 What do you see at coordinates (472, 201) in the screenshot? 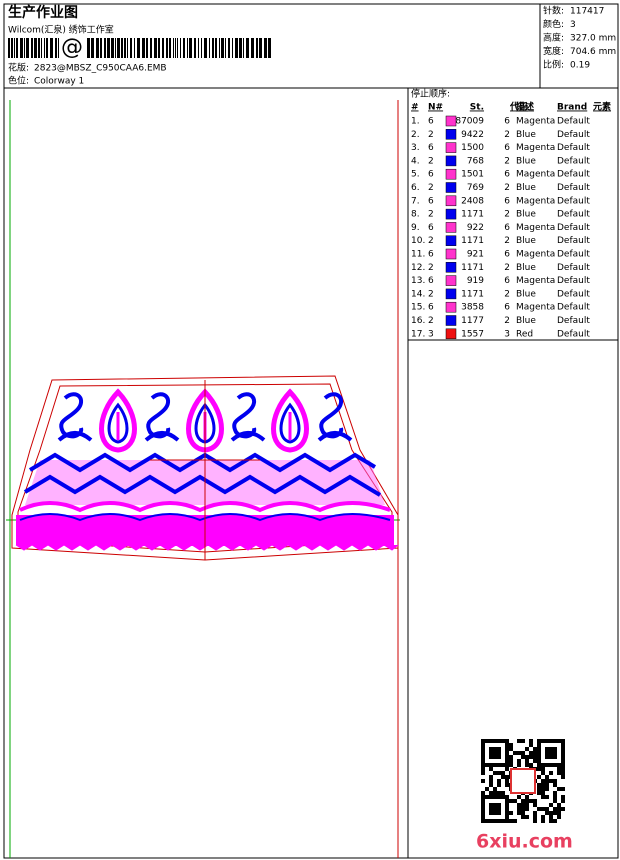
I see `cell-stitches: 2408` at bounding box center [472, 201].